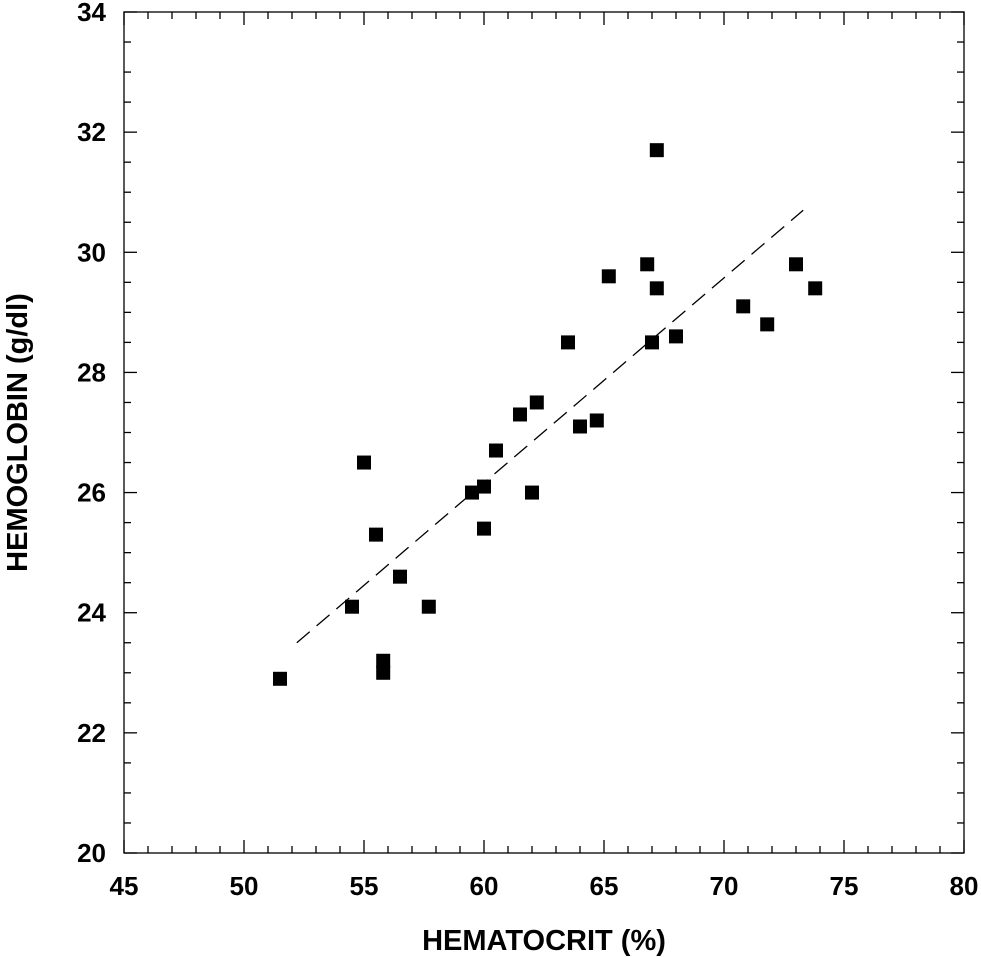 This screenshot has height=957, width=981. Describe the element at coordinates (91, 853) in the screenshot. I see `y-tick-label: 20` at that location.